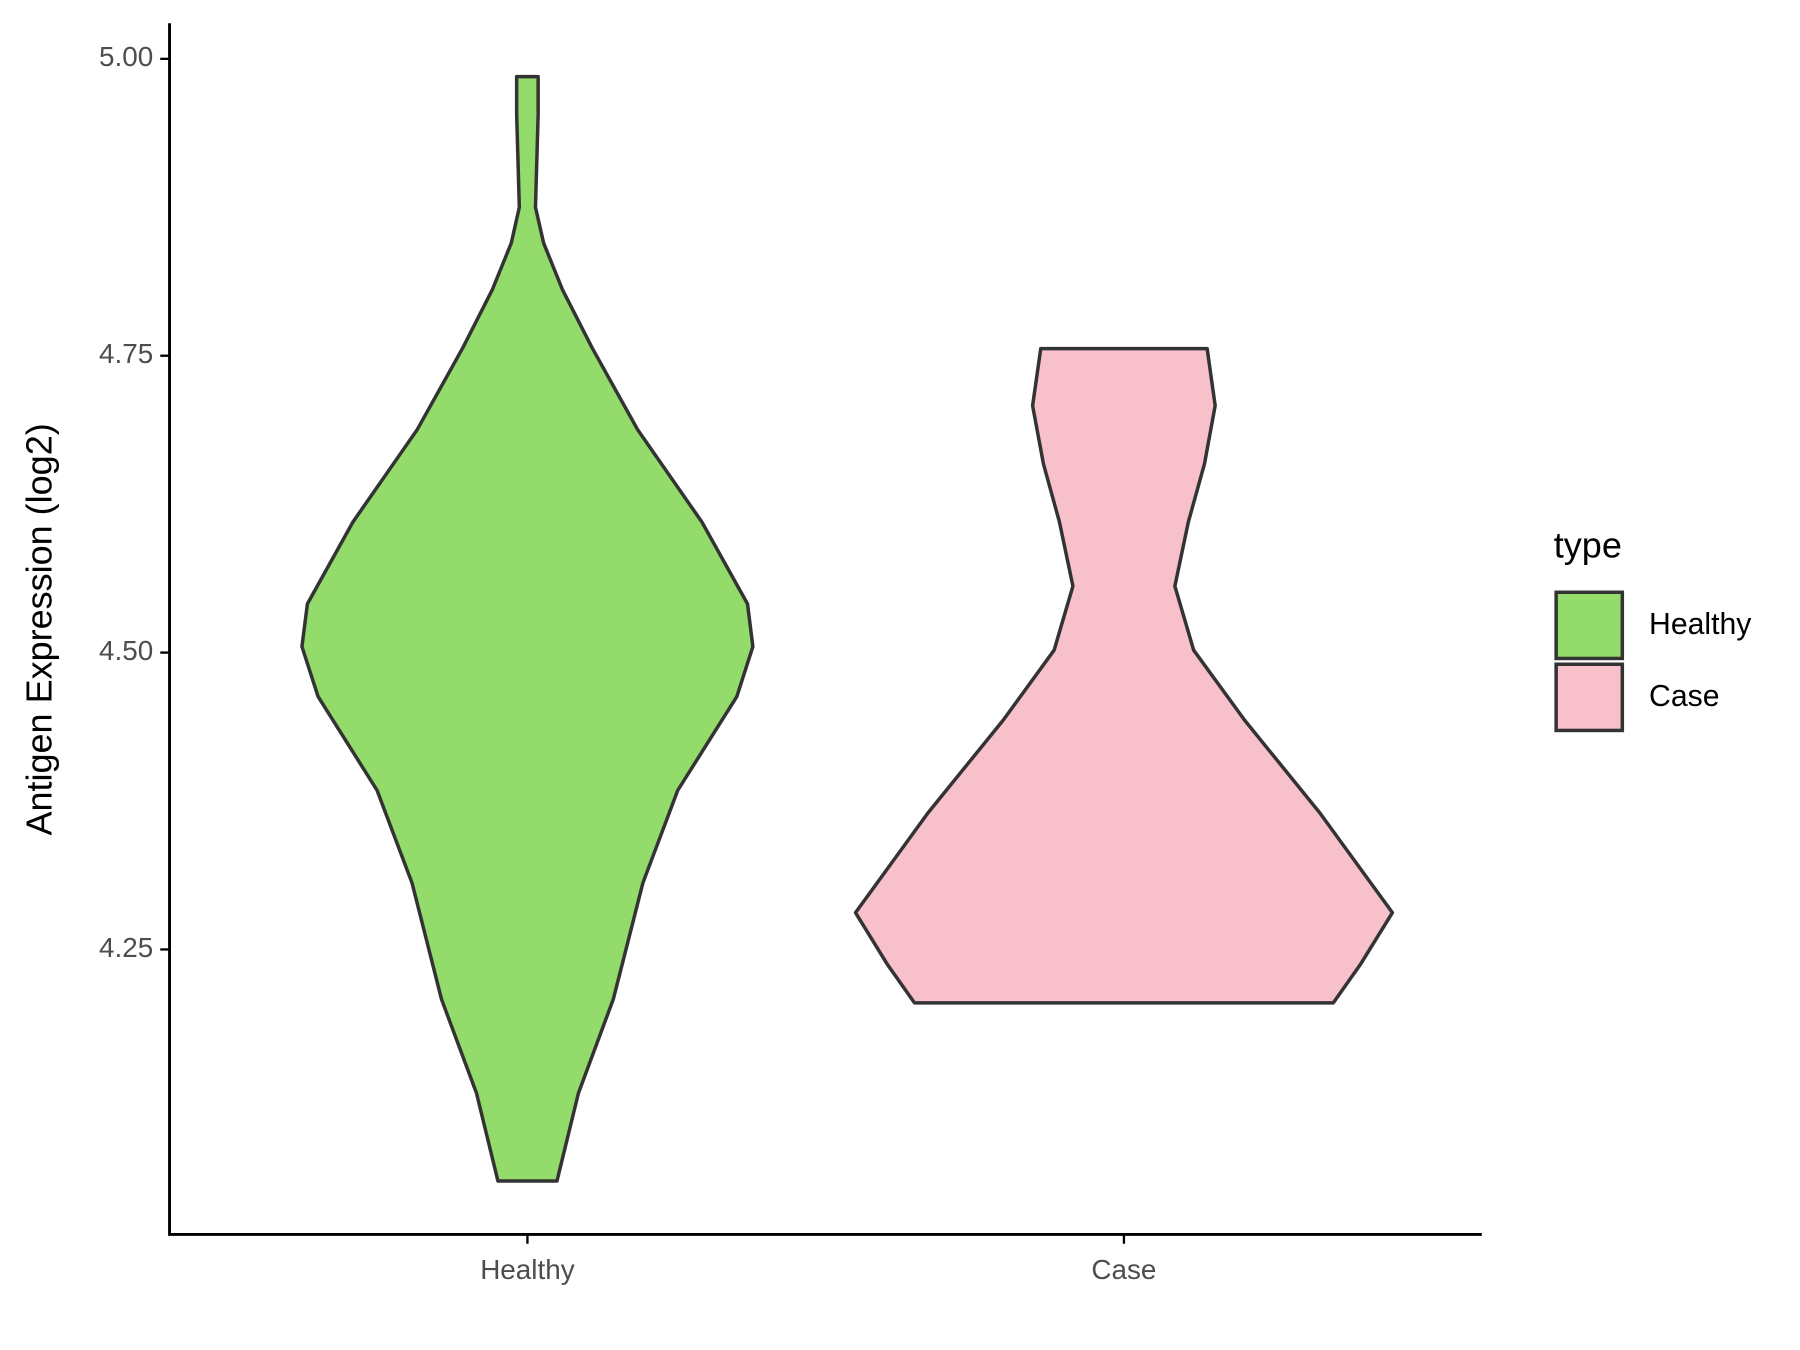 The height and width of the screenshot is (1350, 1800). Describe the element at coordinates (126, 353) in the screenshot. I see `y-tick-label: 4.75` at that location.